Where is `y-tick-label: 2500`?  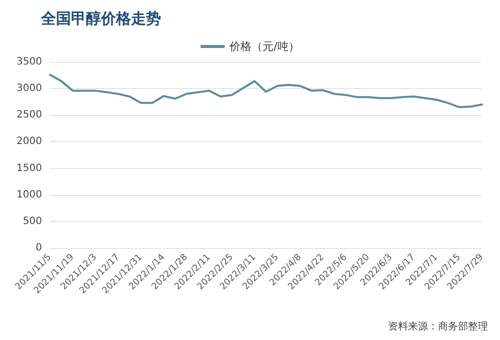 y-tick-label: 2500 is located at coordinates (29, 115).